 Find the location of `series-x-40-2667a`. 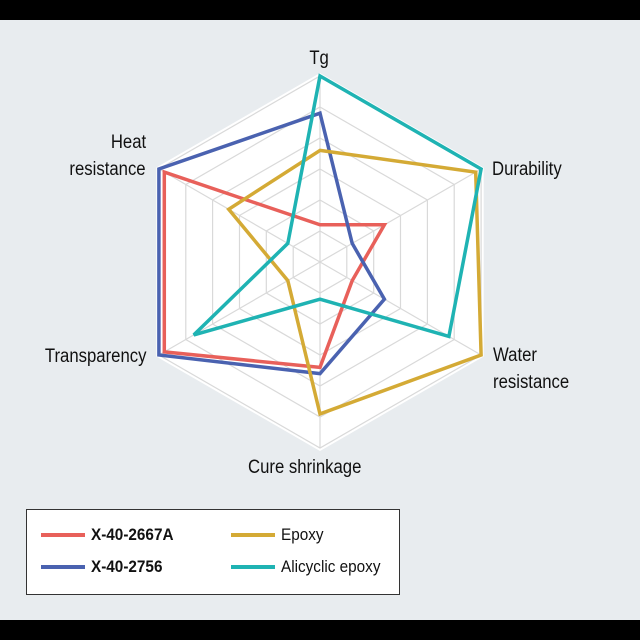

series-x-40-2667a is located at coordinates (275, 269).